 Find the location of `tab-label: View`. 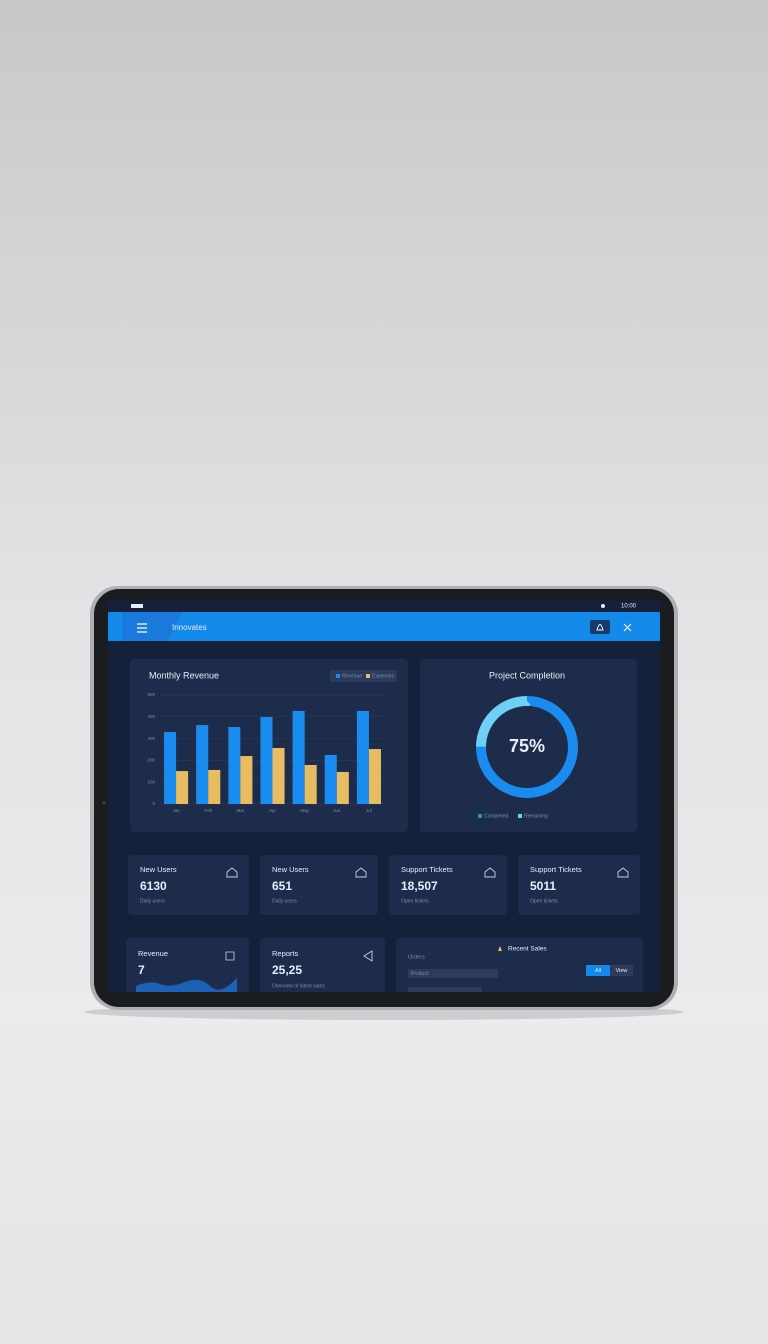

tab-label: View is located at coordinates (622, 971).